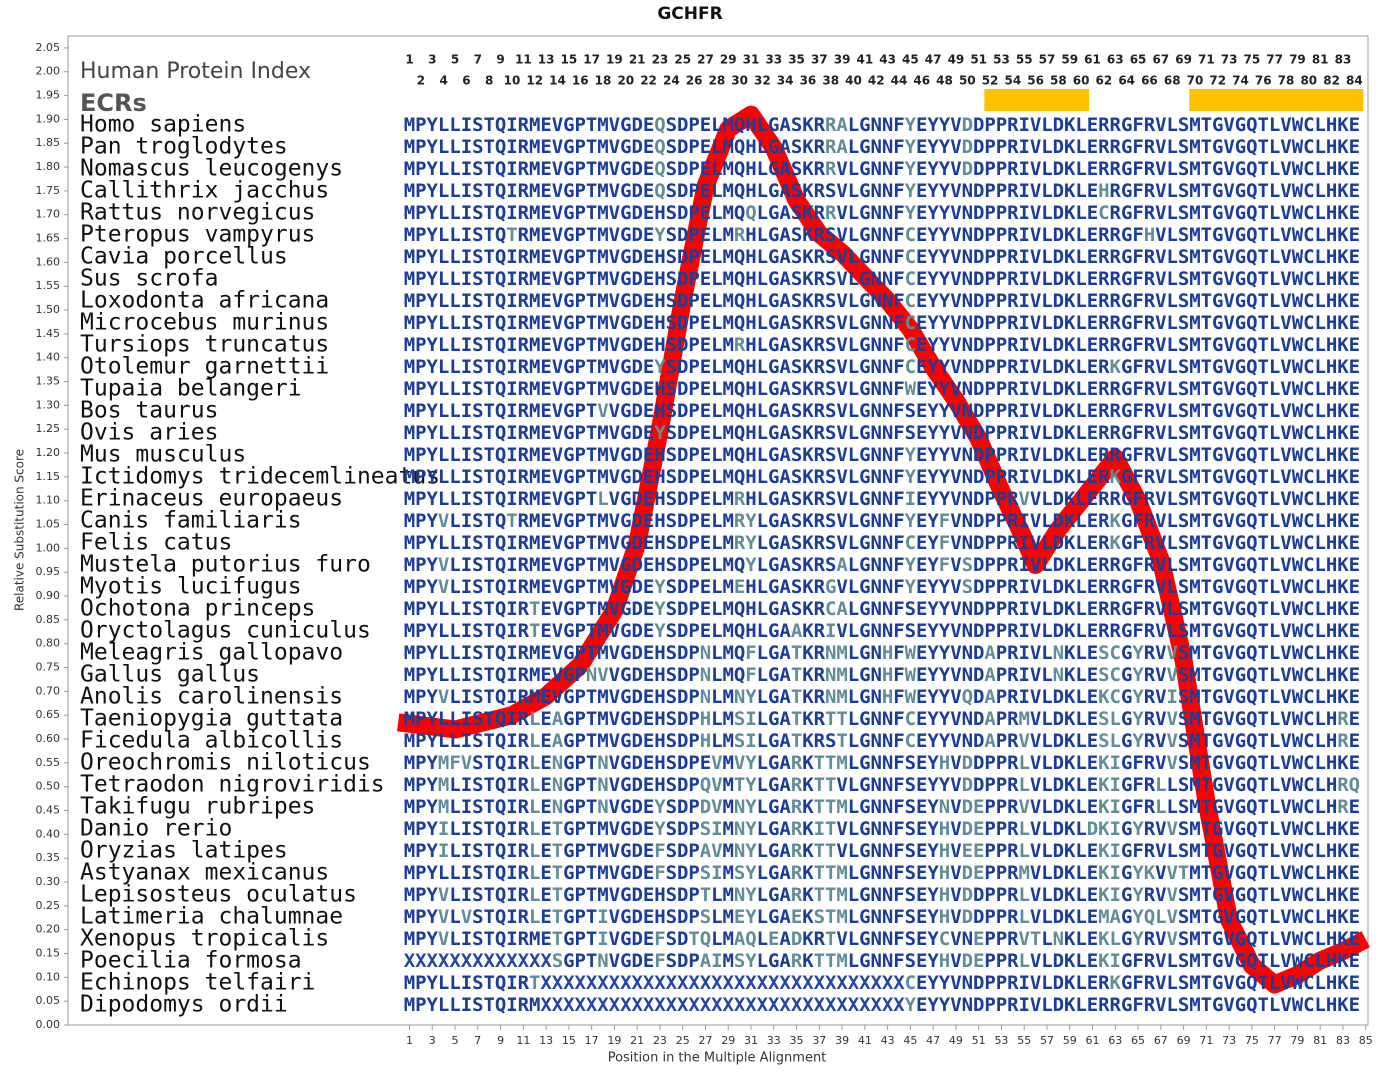 Image resolution: width=1381 pixels, height=1075 pixels. I want to click on position-label: 53, so click(1001, 60).